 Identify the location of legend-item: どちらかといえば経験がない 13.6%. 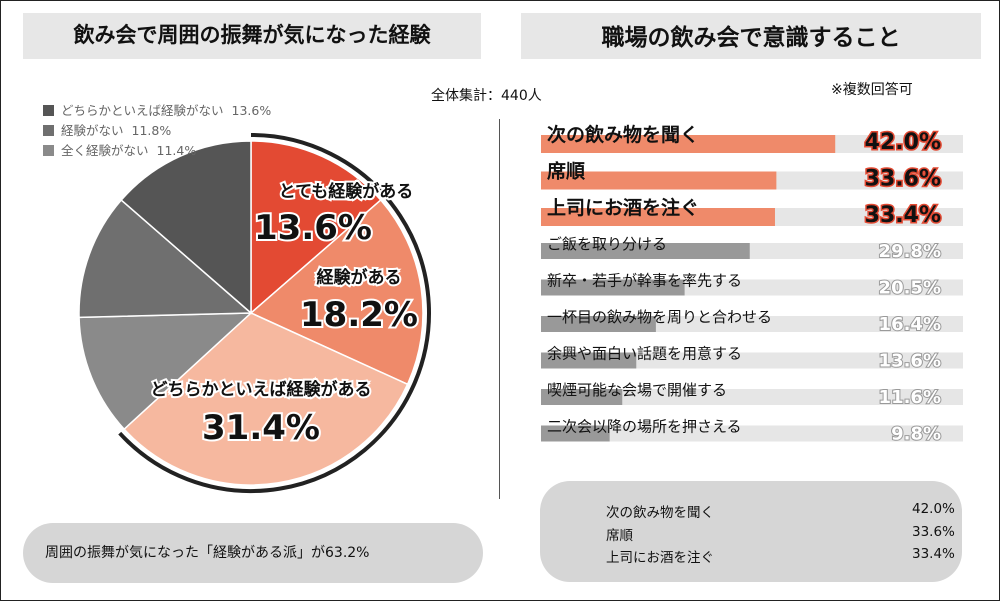
(157, 111).